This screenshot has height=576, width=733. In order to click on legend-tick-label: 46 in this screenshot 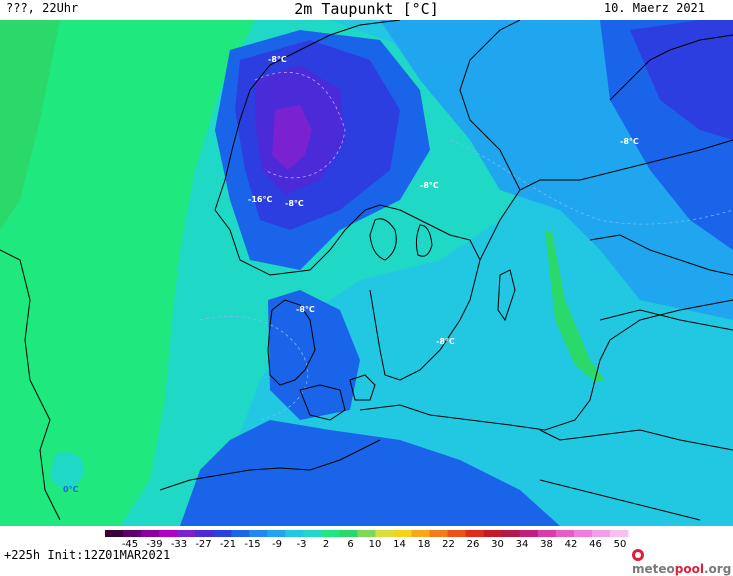, I will do `click(595, 543)`.